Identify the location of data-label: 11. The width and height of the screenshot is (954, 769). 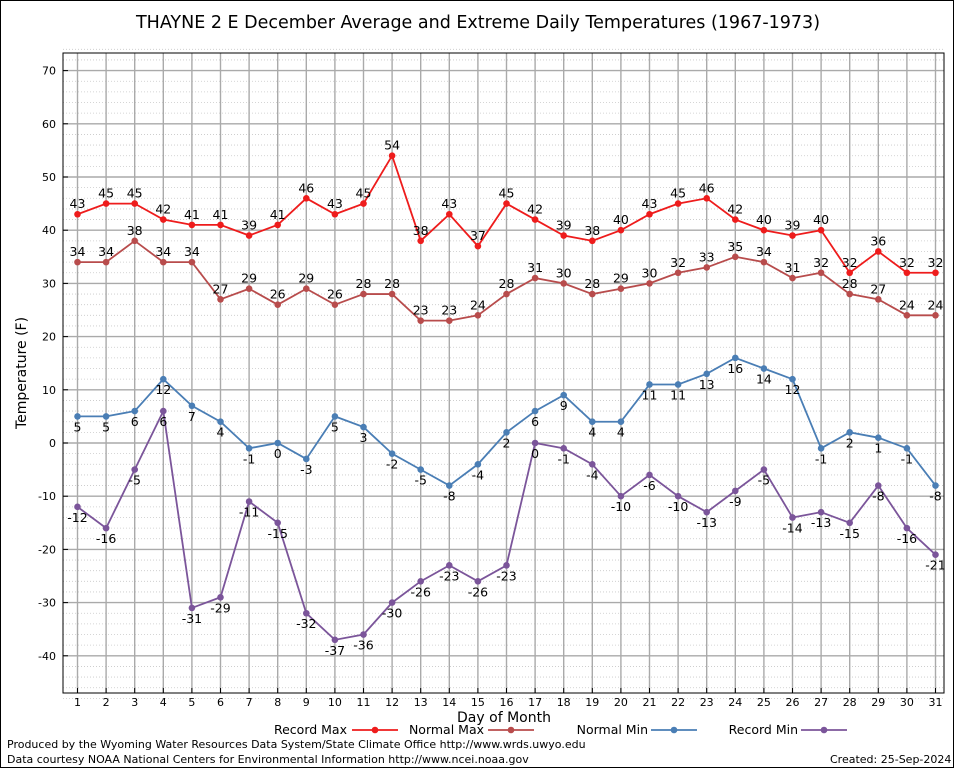
(678, 394).